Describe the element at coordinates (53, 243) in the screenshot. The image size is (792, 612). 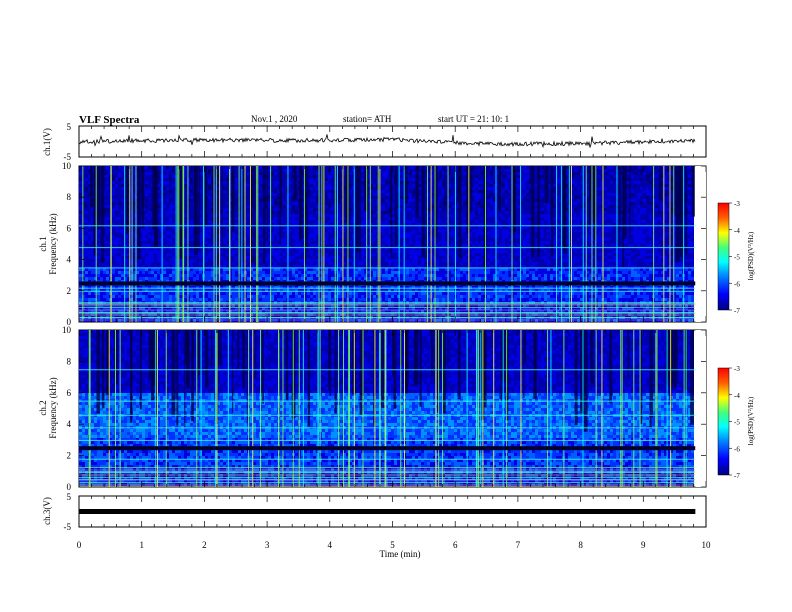
I see `ch1-spec-ylabel-frequency: Frequency (kHz)` at that location.